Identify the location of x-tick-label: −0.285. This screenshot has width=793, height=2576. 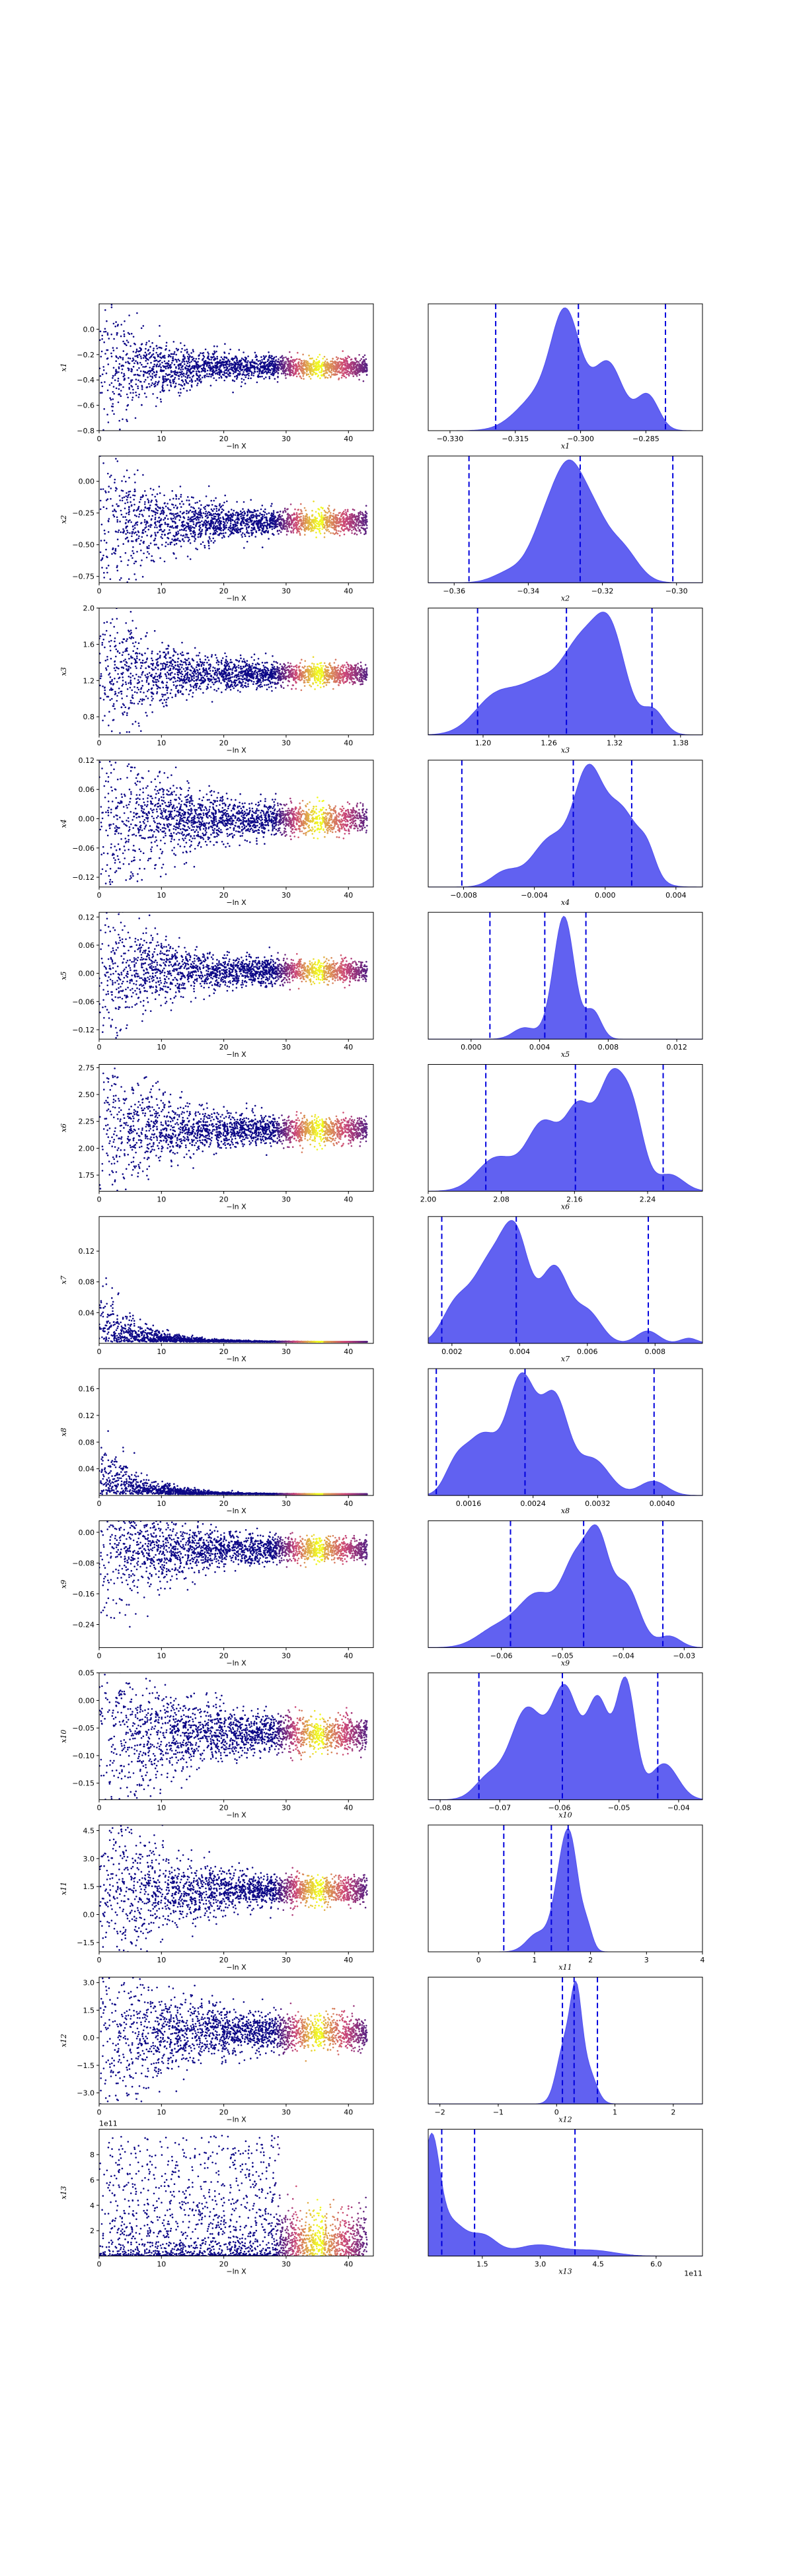
(646, 439).